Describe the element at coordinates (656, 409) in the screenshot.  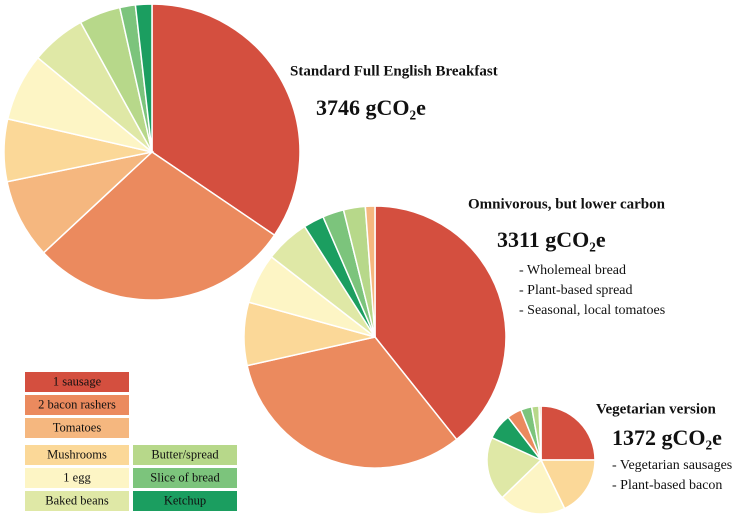
I see `pie-title: Vegetarian version` at that location.